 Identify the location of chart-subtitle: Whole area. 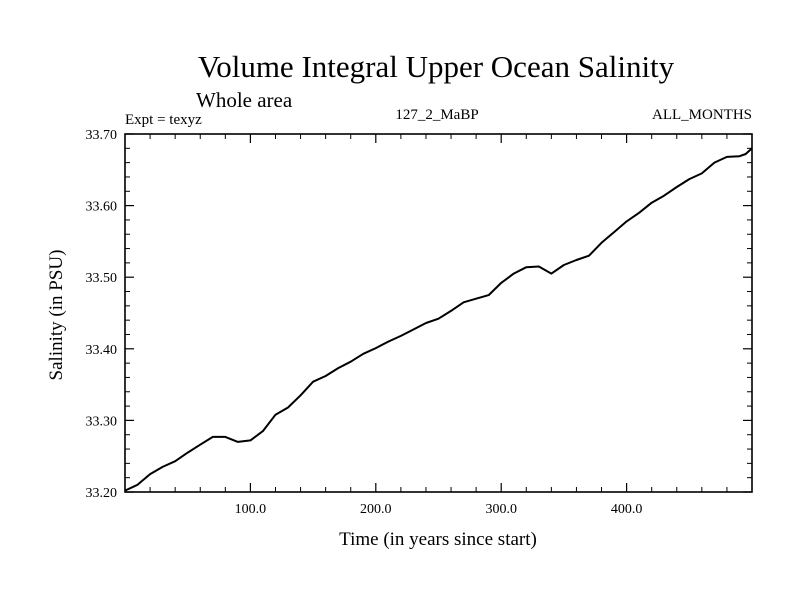
(244, 100).